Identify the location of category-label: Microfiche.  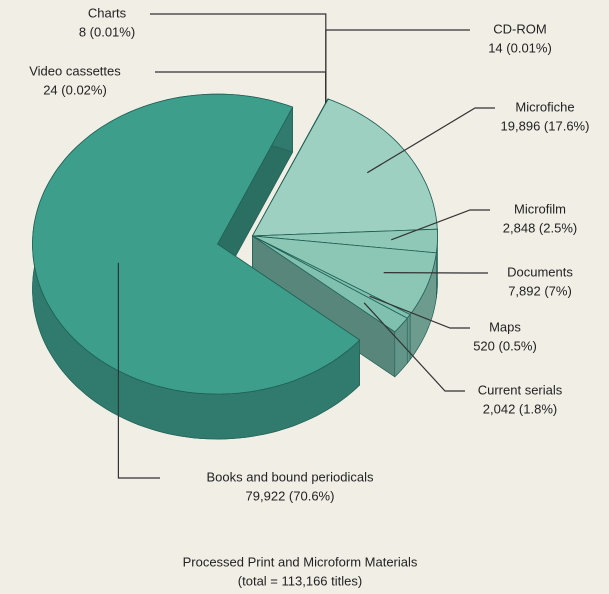
(544, 106).